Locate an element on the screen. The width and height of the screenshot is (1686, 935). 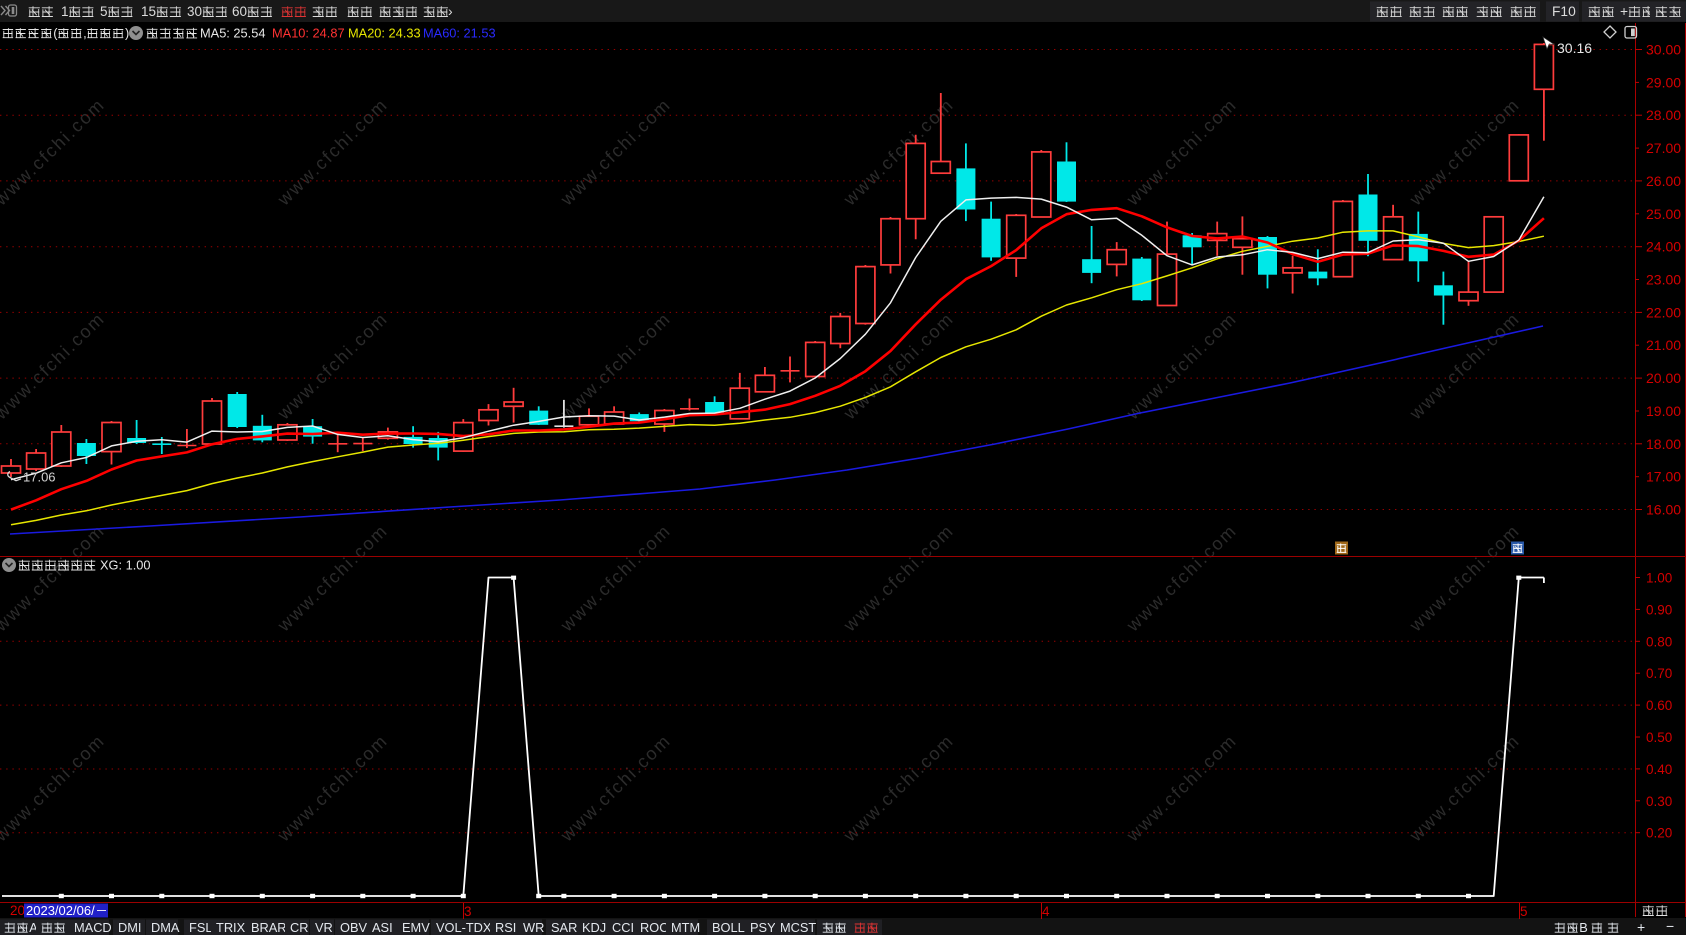
svg-text: CCI is located at coordinates (623, 927).